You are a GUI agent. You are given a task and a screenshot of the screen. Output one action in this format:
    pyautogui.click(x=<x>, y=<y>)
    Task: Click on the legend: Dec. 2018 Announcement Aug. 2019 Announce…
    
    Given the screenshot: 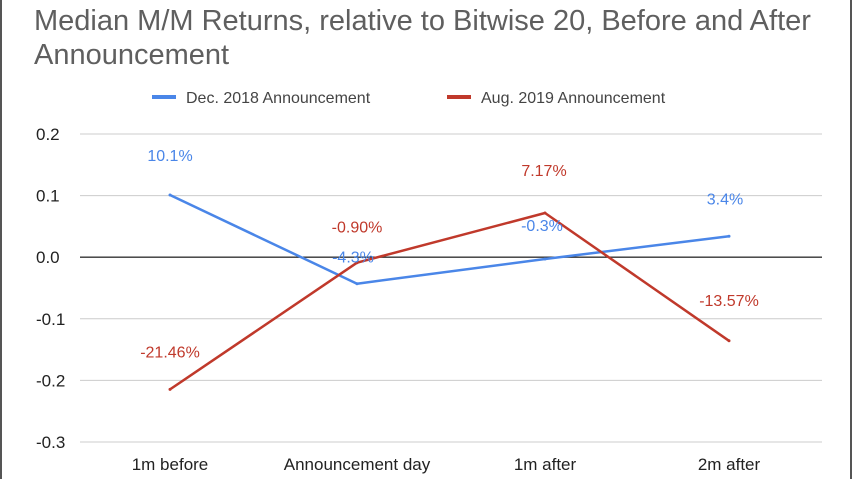 What is the action you would take?
    pyautogui.click(x=409, y=98)
    